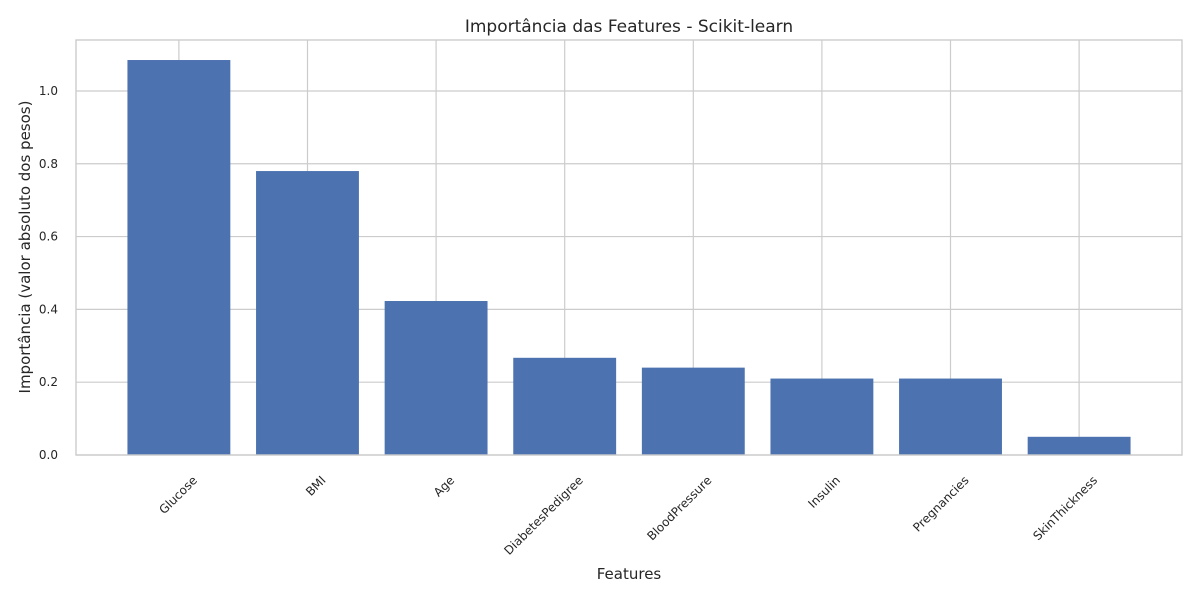 This screenshot has width=1200, height=600. What do you see at coordinates (436, 378) in the screenshot?
I see `bar-age` at bounding box center [436, 378].